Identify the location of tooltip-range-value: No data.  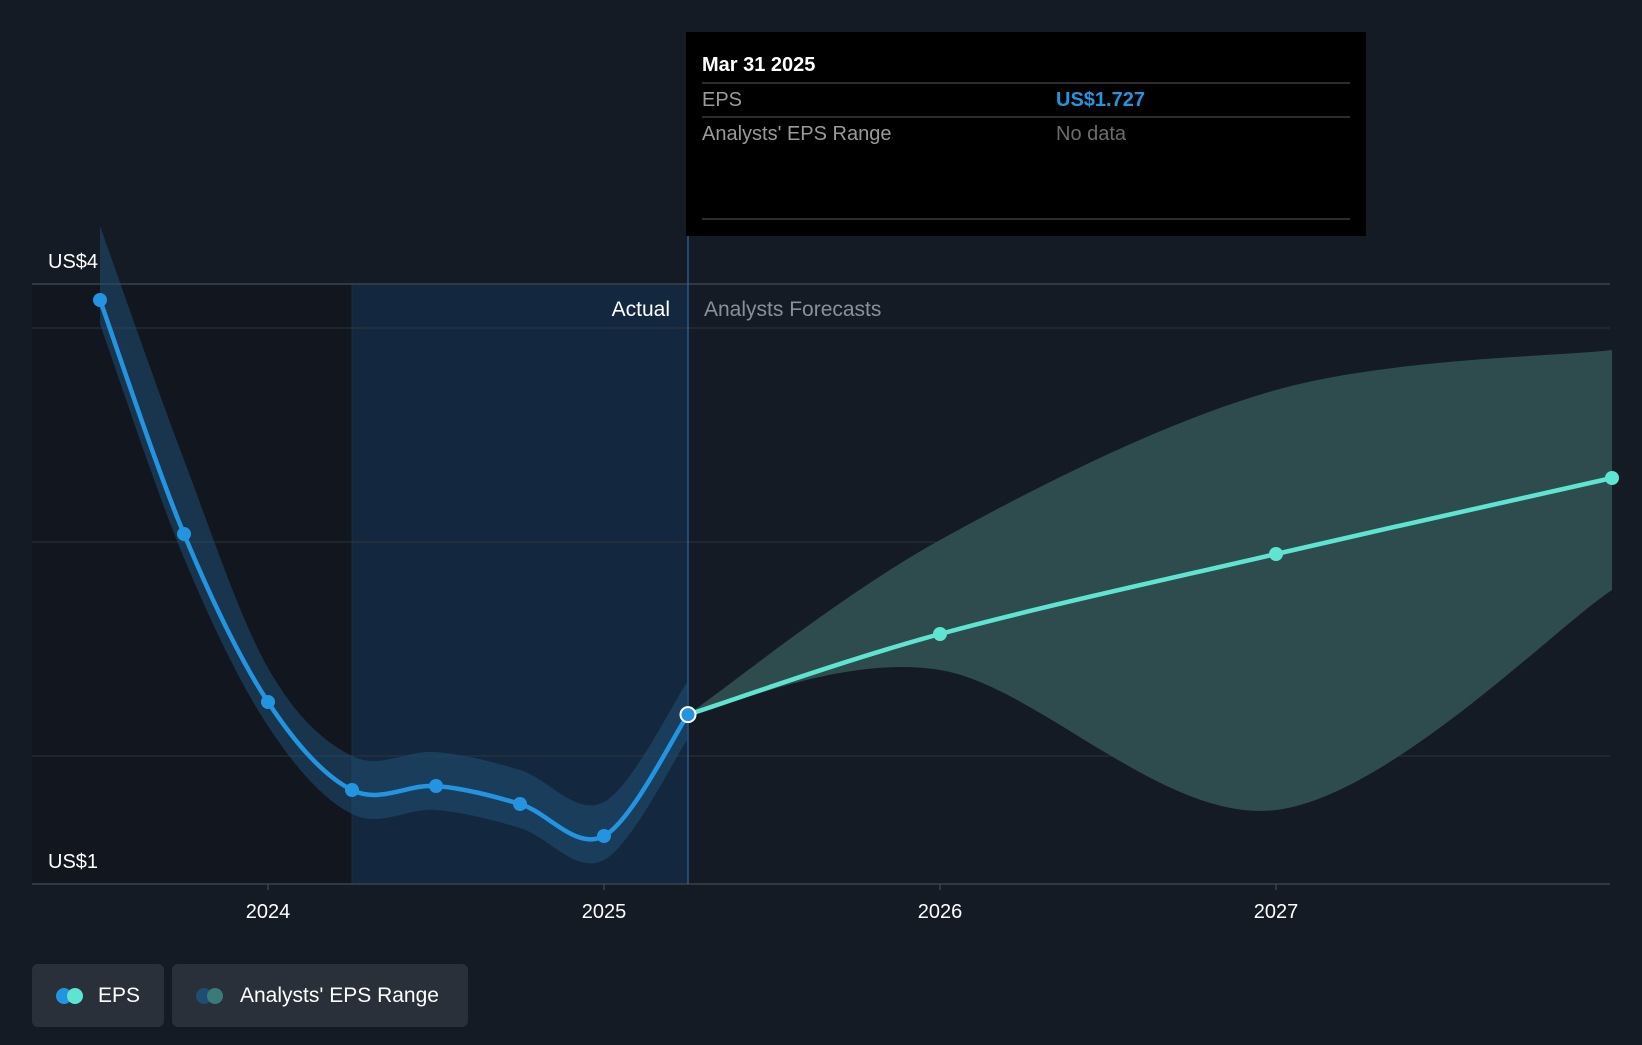
(1091, 134).